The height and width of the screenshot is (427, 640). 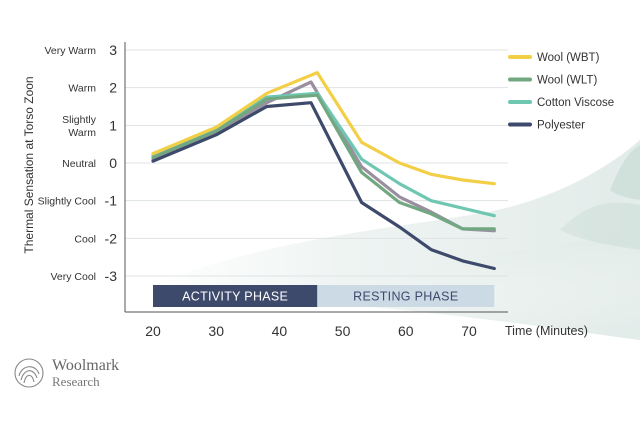 I want to click on sensation-label: Very Cool, so click(x=73, y=277).